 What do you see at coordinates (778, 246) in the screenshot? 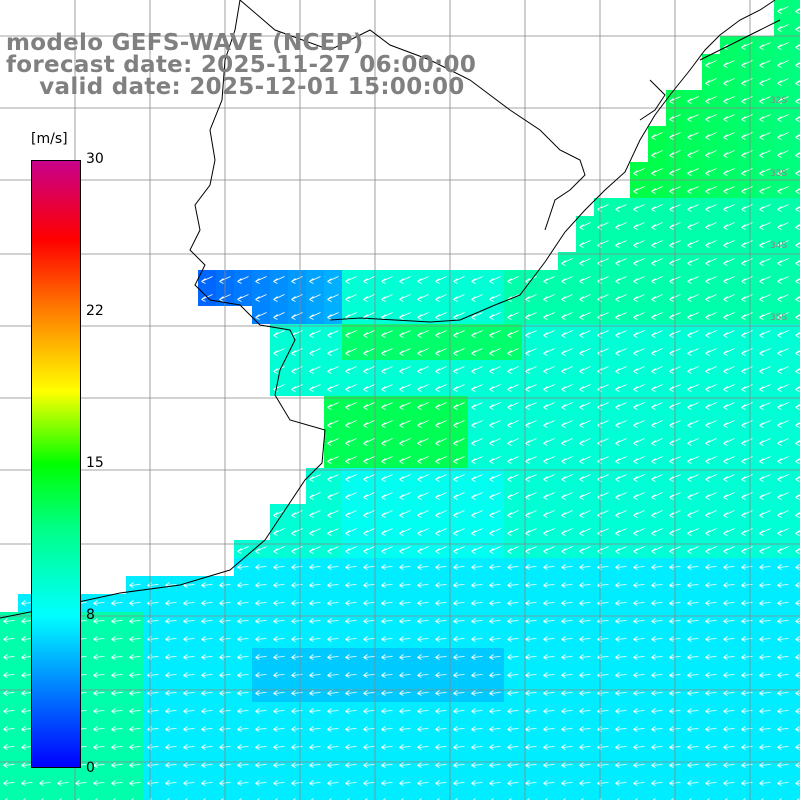
I see `latitude-label: 34S` at bounding box center [778, 246].